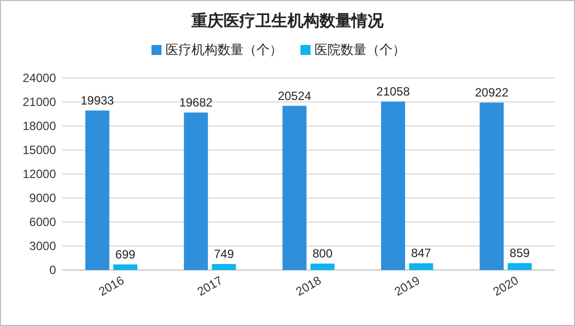 Image resolution: width=575 pixels, height=326 pixels. I want to click on legend-label: 医院数量（个）, so click(360, 49).